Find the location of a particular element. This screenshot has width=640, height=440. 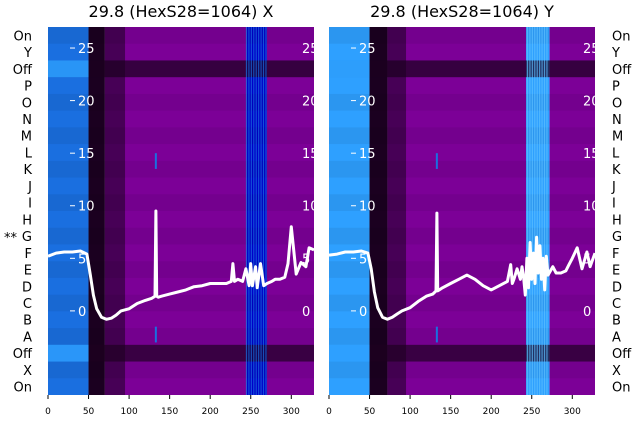

axis-ticks: 0 50 100 150 200 250 300 0 50 100 150 200 250 300 is located at coordinates (313, 406).